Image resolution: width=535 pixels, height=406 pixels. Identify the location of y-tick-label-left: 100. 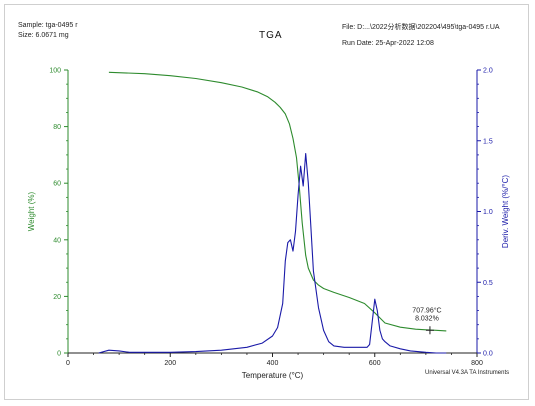
(55, 71).